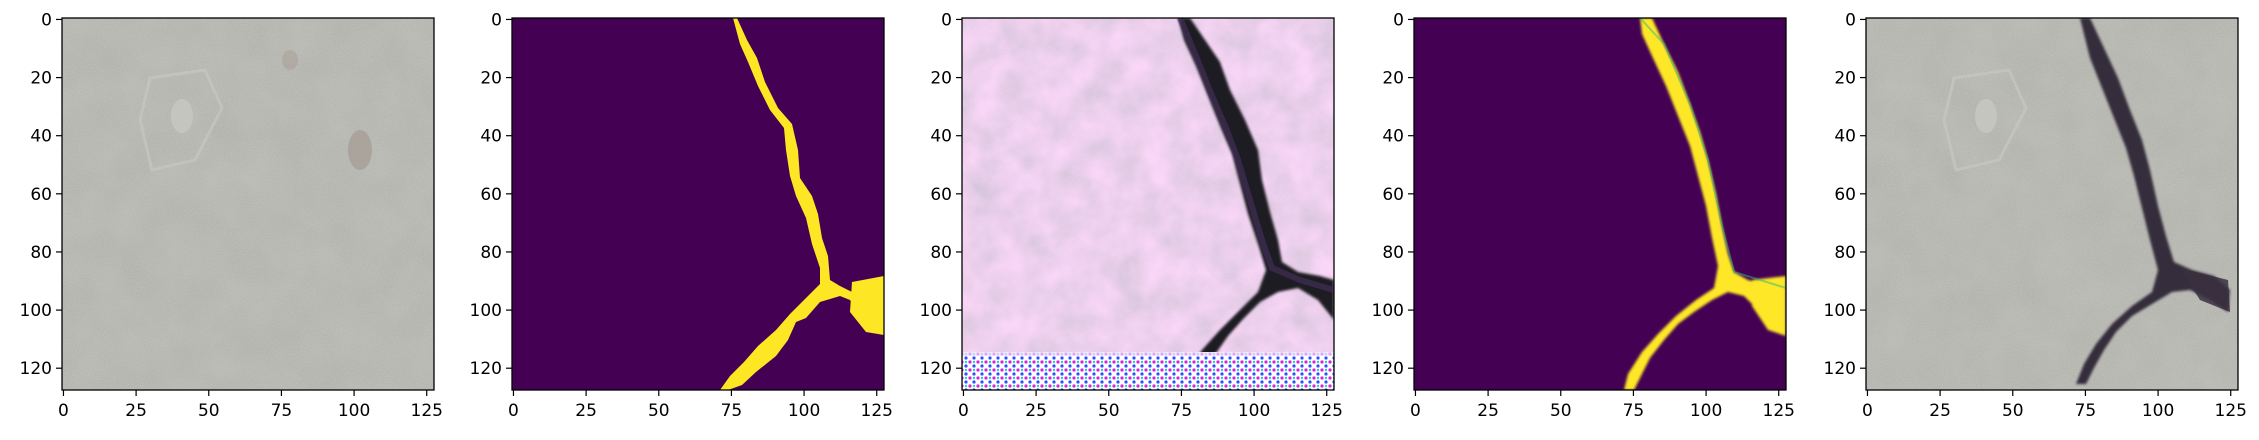 The width and height of the screenshot is (2259, 440). I want to click on panel-predicted-mask, so click(1600, 204).